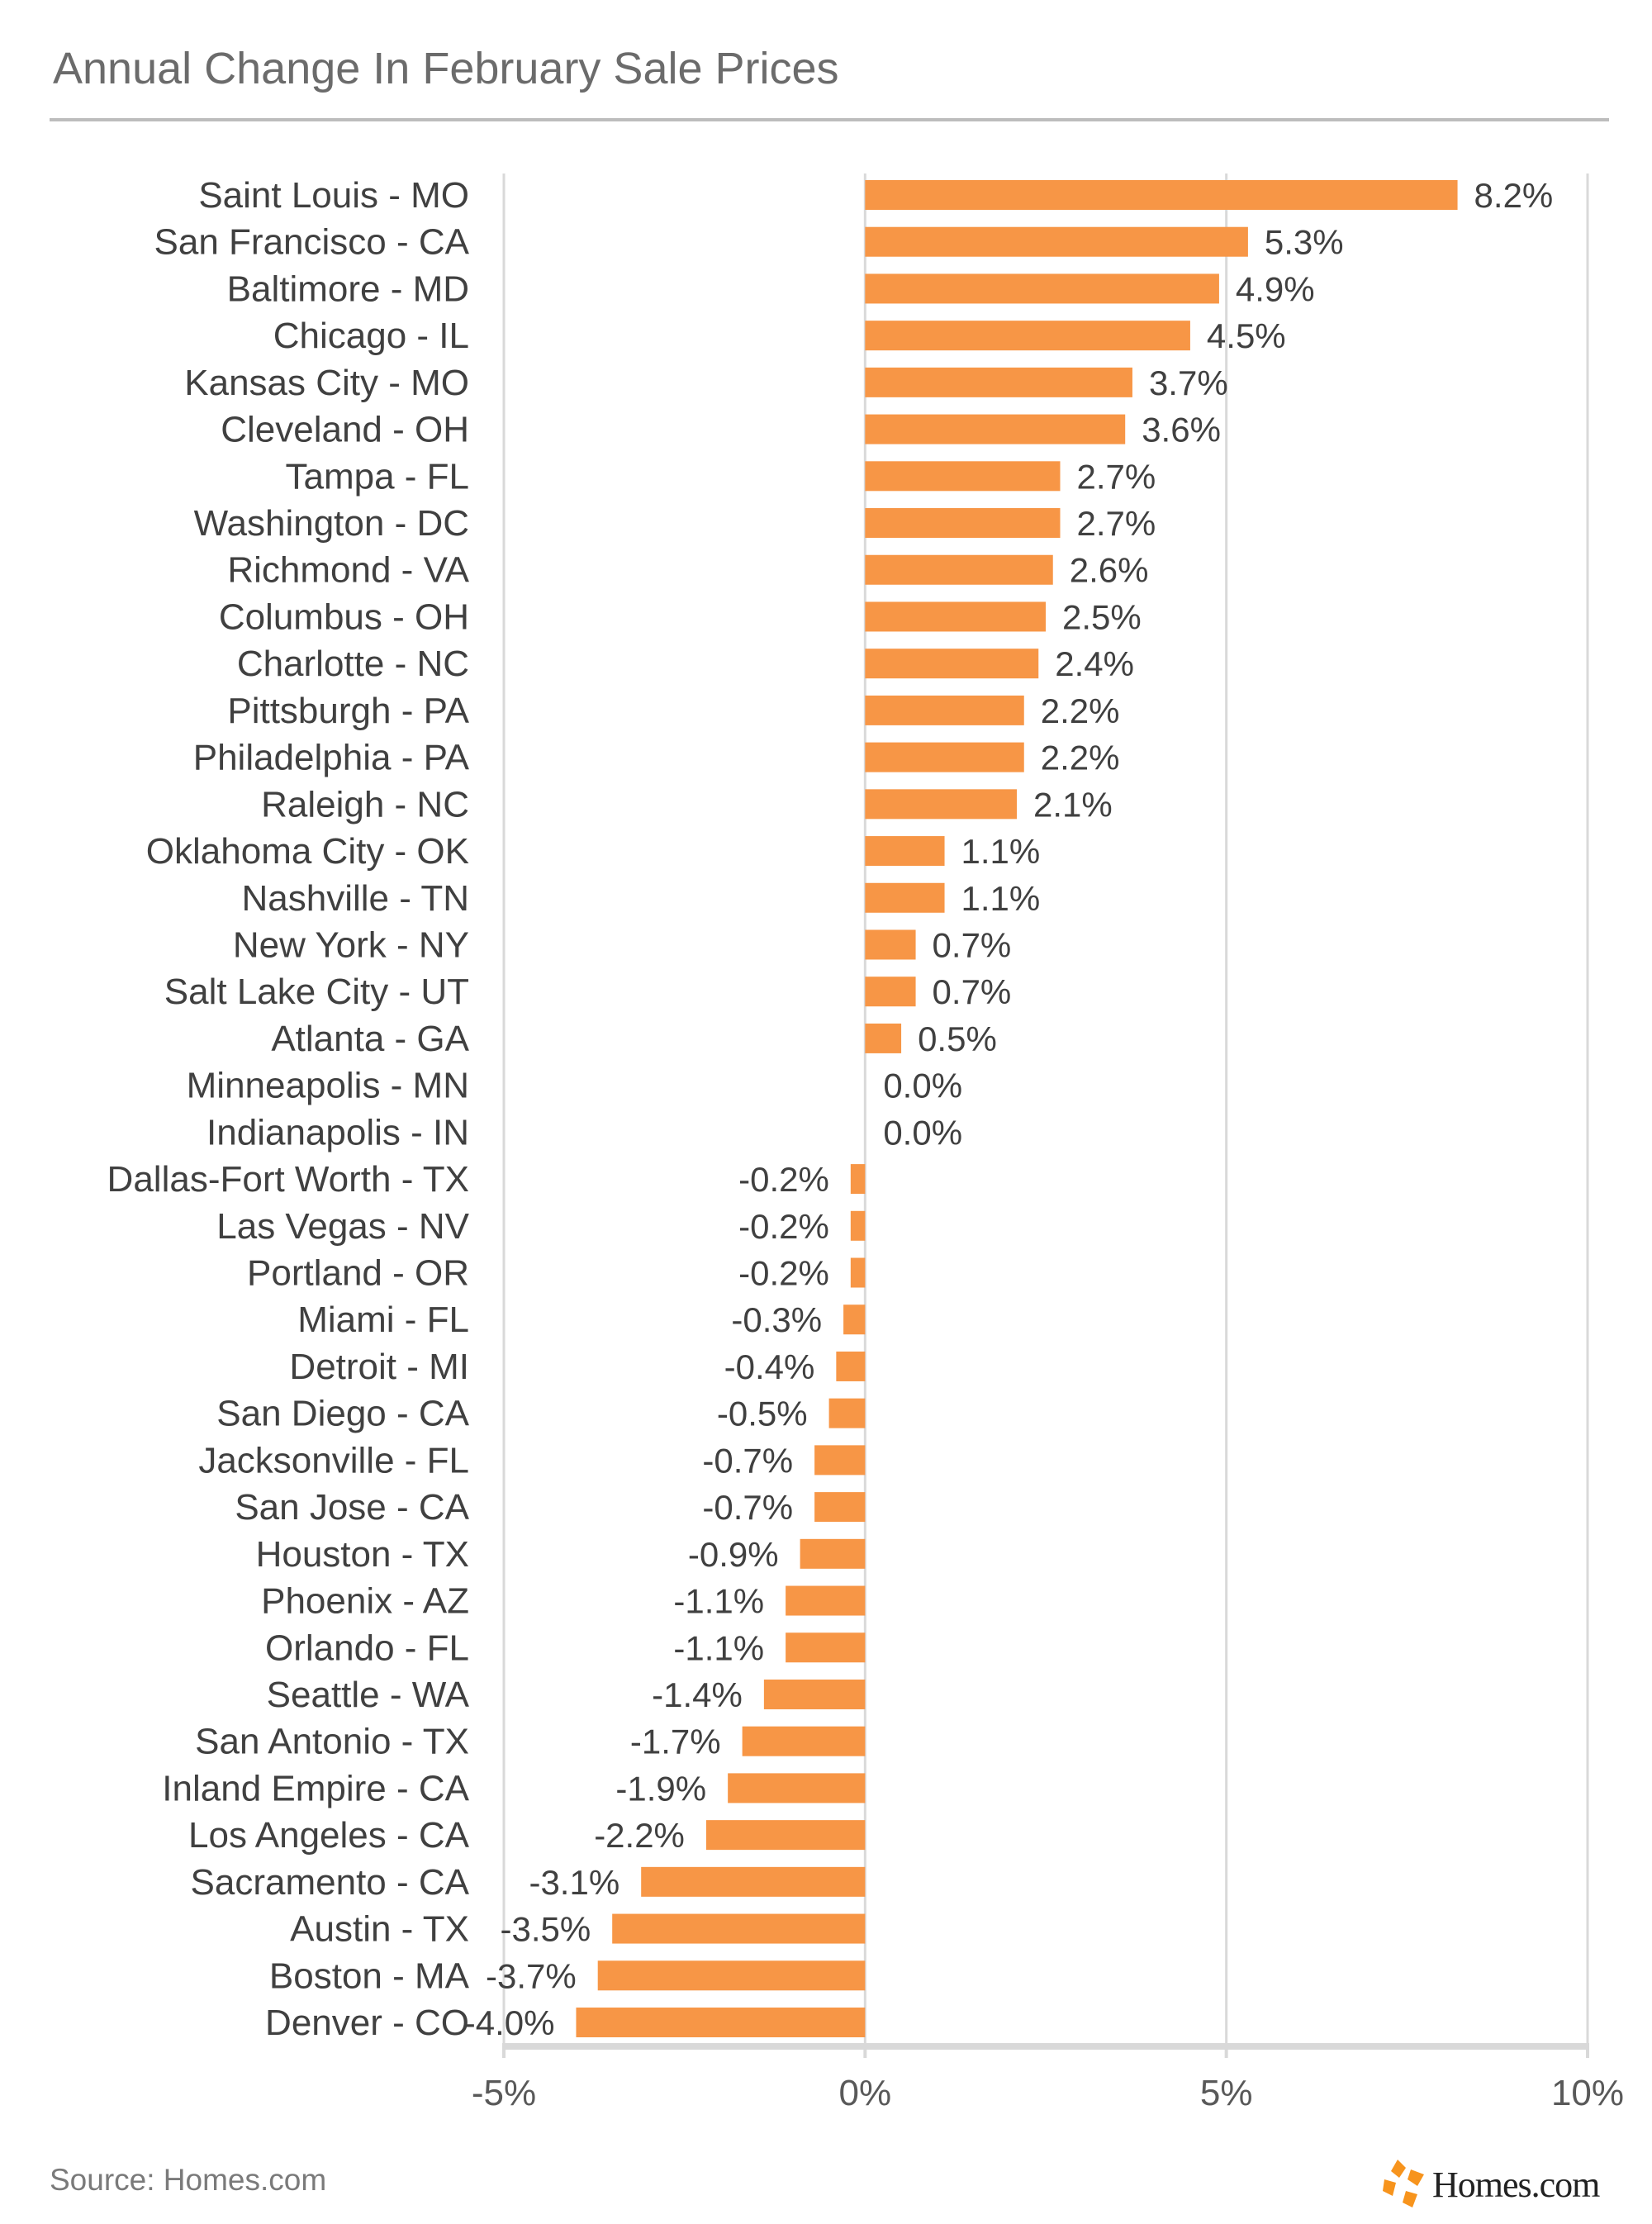 Image resolution: width=1652 pixels, height=2224 pixels. What do you see at coordinates (972, 944) in the screenshot?
I see `data-label: 0.7%` at bounding box center [972, 944].